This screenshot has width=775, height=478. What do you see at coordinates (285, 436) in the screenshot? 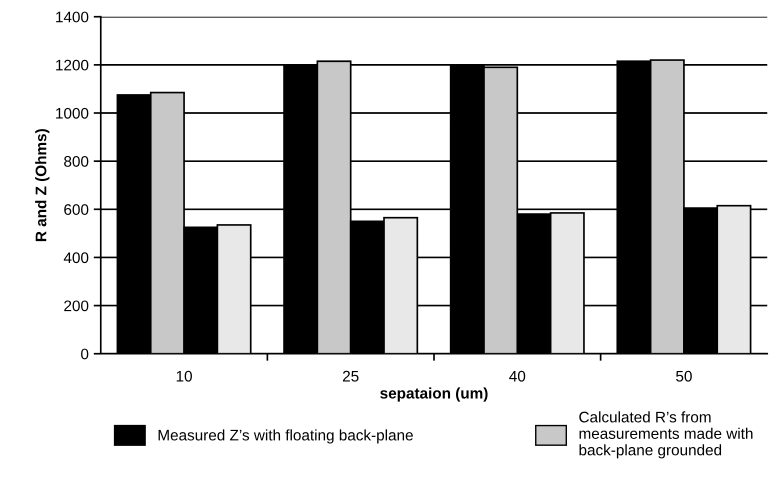
I see `legend-label: Measured Z’s with floating back-plane` at bounding box center [285, 436].